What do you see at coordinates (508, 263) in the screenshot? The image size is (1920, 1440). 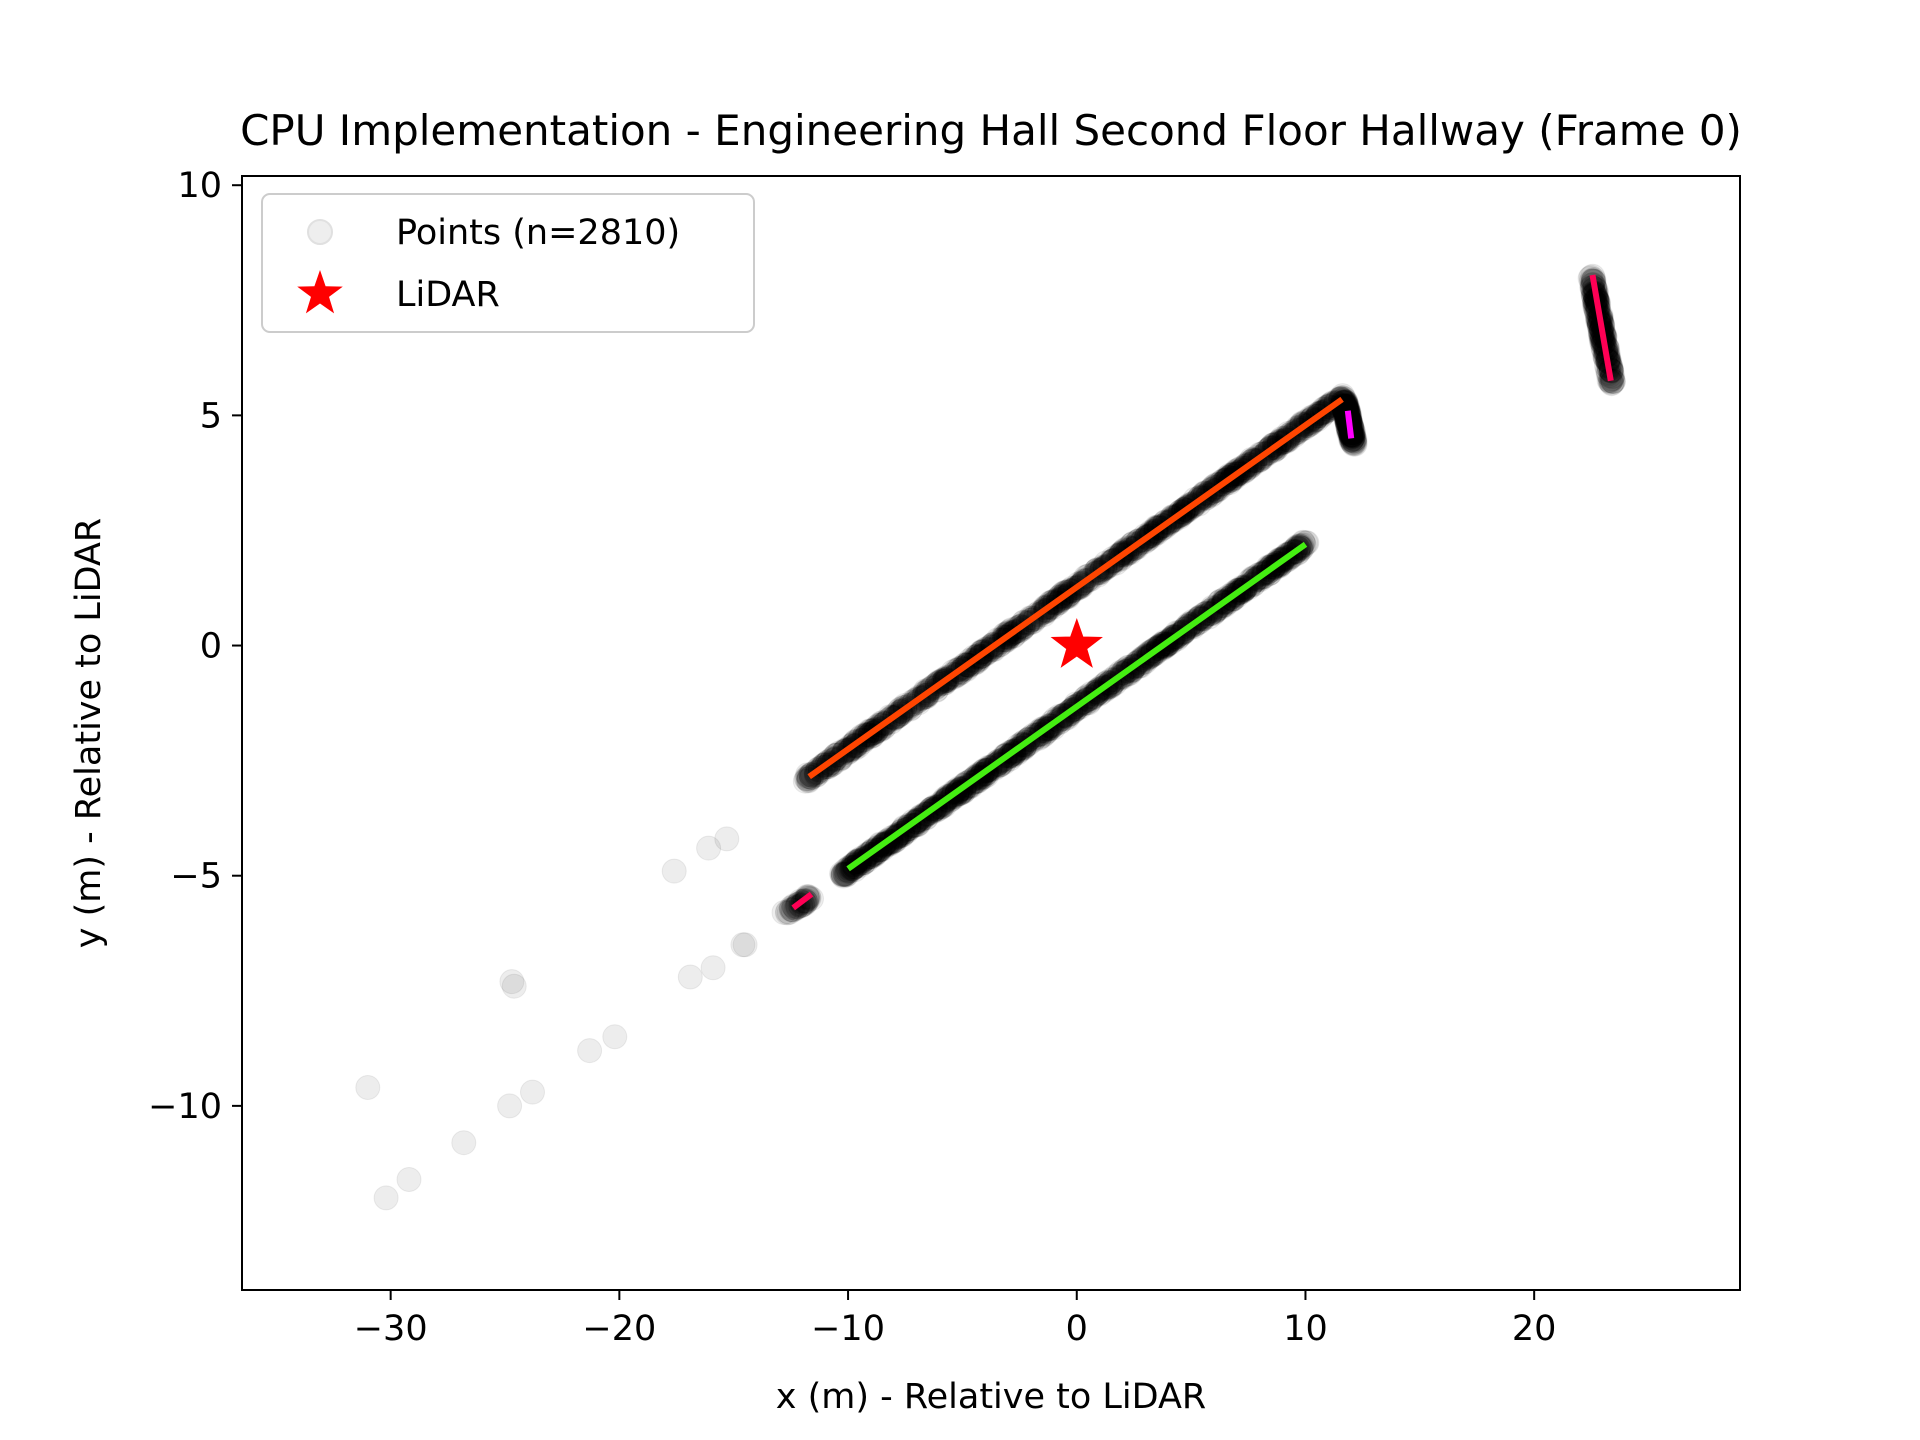 I see `legend: Points (n=2810) LiDAR` at bounding box center [508, 263].